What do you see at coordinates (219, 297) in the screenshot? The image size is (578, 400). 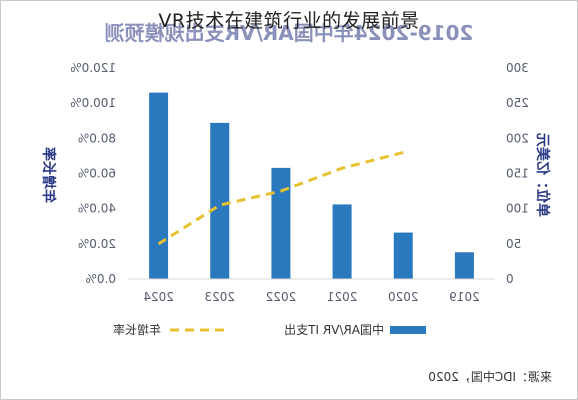 I see `category-tick-2023: 2023` at bounding box center [219, 297].